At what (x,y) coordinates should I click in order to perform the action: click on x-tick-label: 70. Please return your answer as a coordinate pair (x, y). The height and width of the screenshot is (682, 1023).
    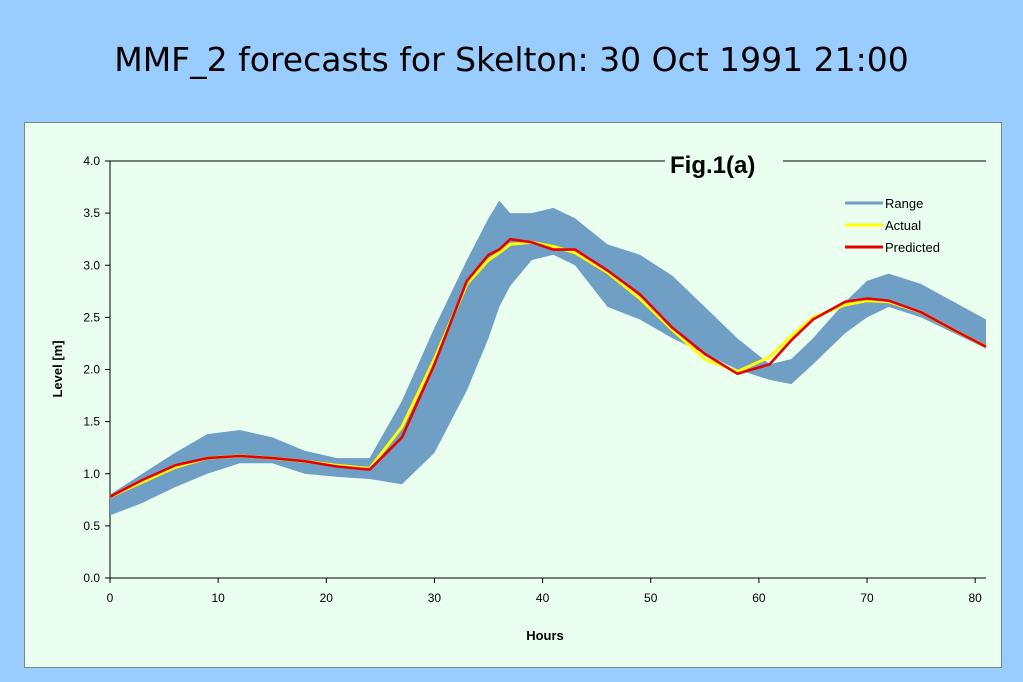
    Looking at the image, I should click on (867, 598).